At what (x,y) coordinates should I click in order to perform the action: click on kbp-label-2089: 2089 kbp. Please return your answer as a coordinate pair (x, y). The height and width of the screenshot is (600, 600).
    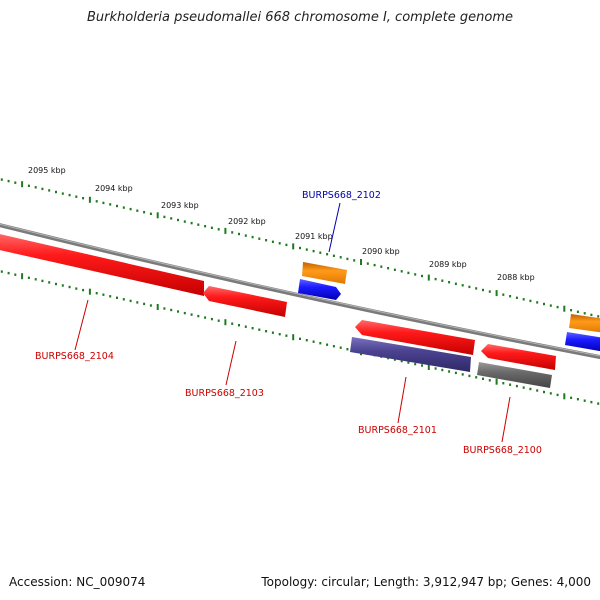
    Looking at the image, I should click on (448, 264).